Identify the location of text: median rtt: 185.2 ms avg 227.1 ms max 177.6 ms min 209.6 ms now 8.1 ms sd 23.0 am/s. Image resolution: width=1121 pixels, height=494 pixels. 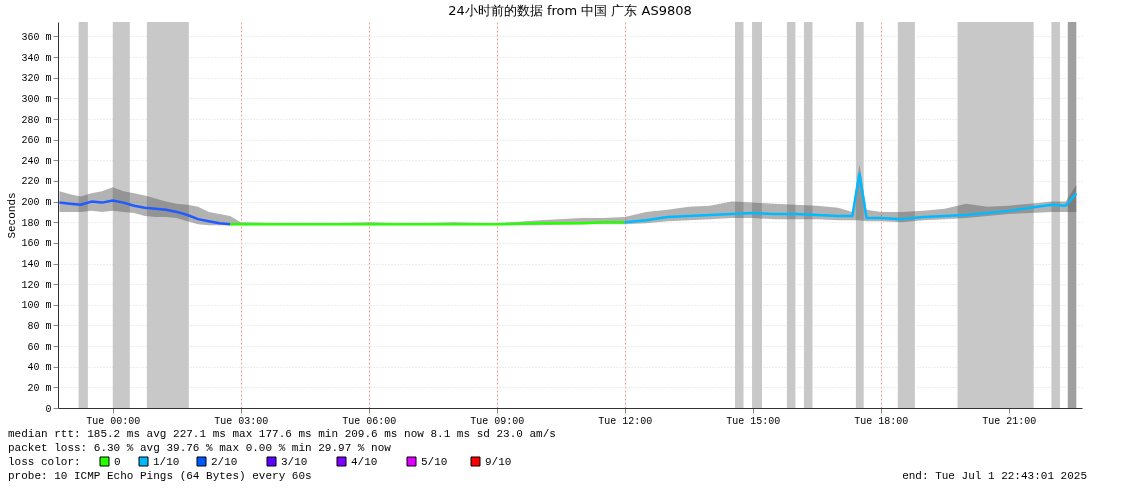
(282, 434).